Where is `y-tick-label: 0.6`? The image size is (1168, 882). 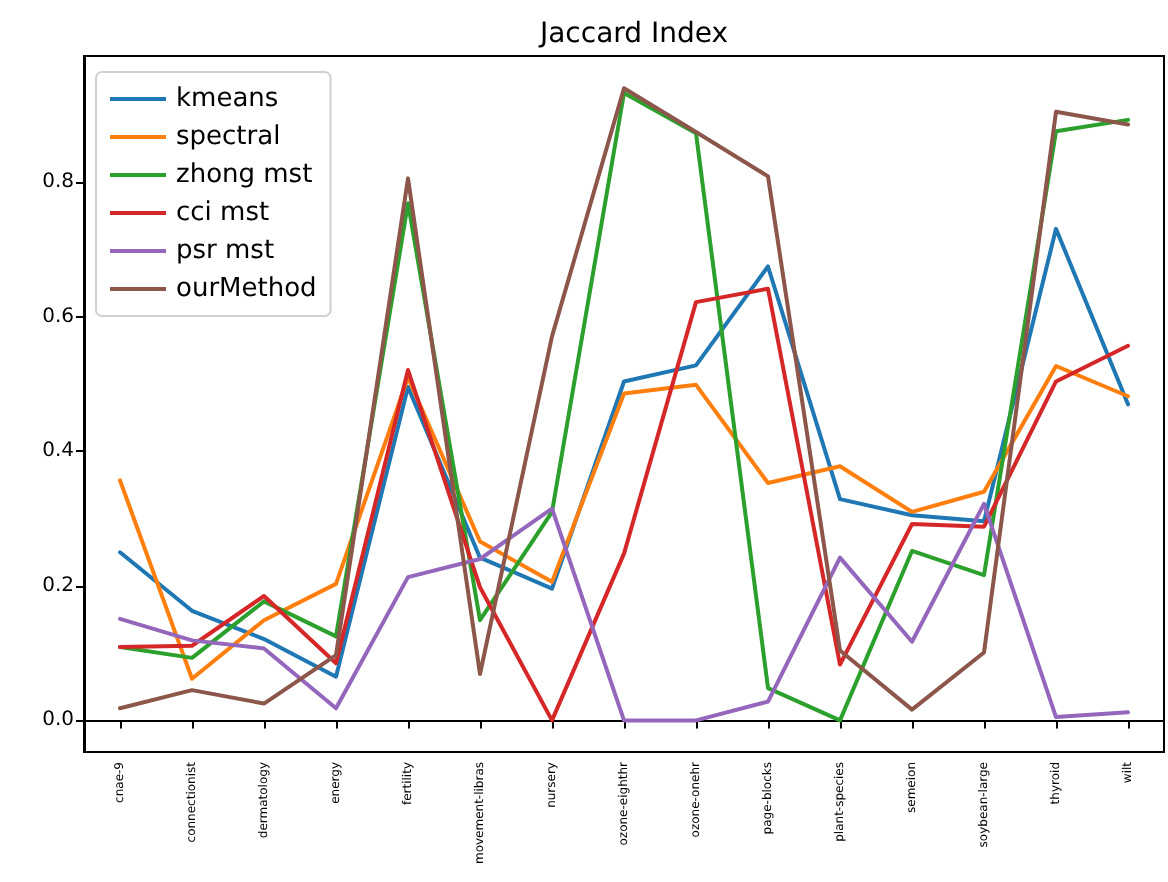 y-tick-label: 0.6 is located at coordinates (58, 316).